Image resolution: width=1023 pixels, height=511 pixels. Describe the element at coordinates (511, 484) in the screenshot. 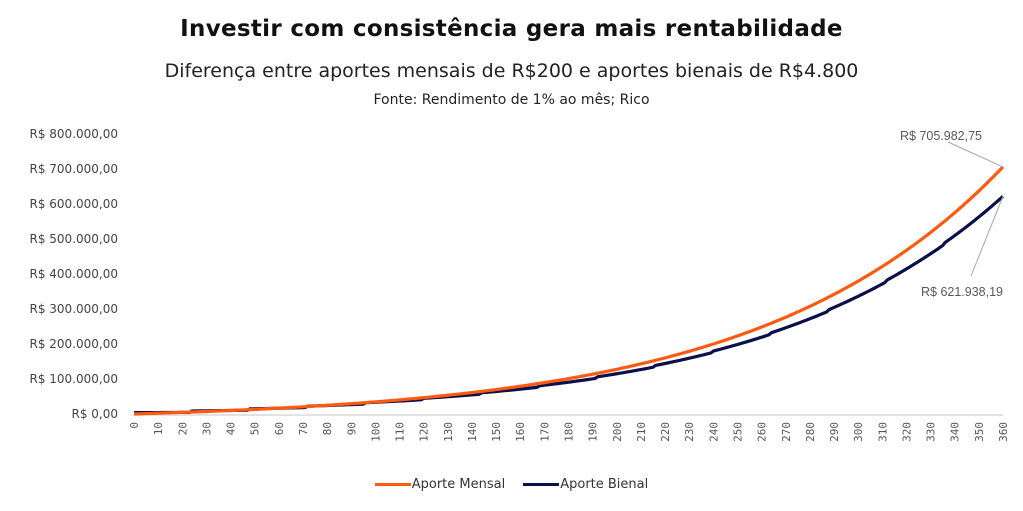

I see `legend: Aporte Mensal Aporte Bienal` at that location.